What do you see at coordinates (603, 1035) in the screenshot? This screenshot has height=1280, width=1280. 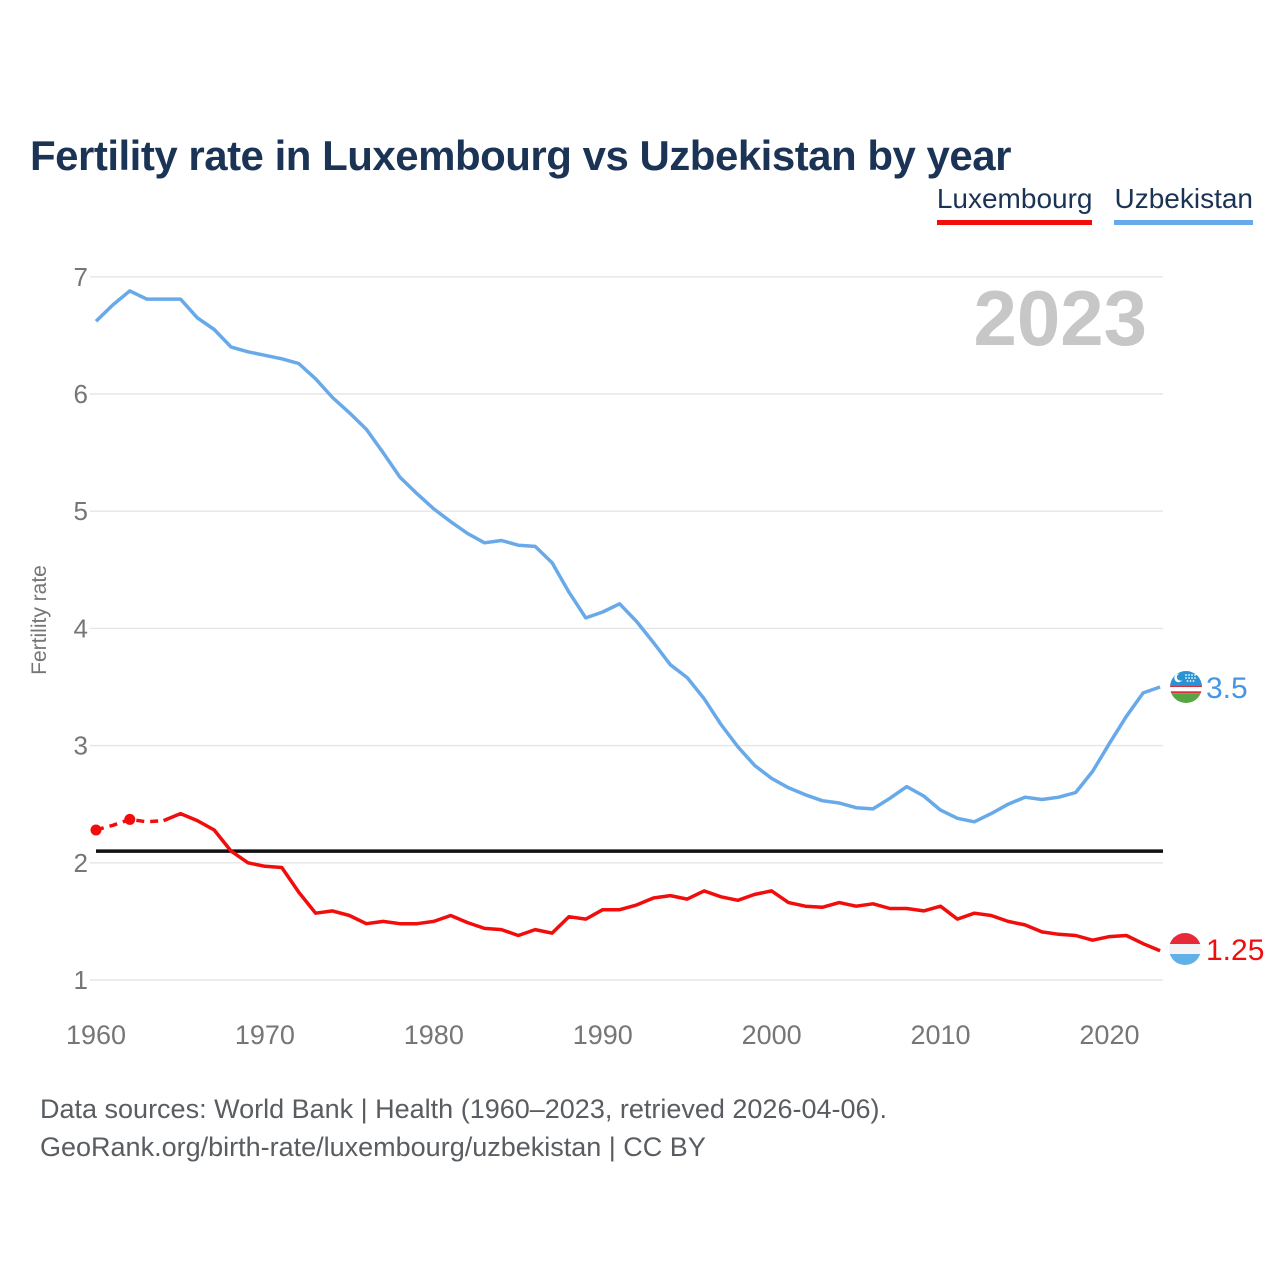 I see `x-tick-label: 1990` at bounding box center [603, 1035].